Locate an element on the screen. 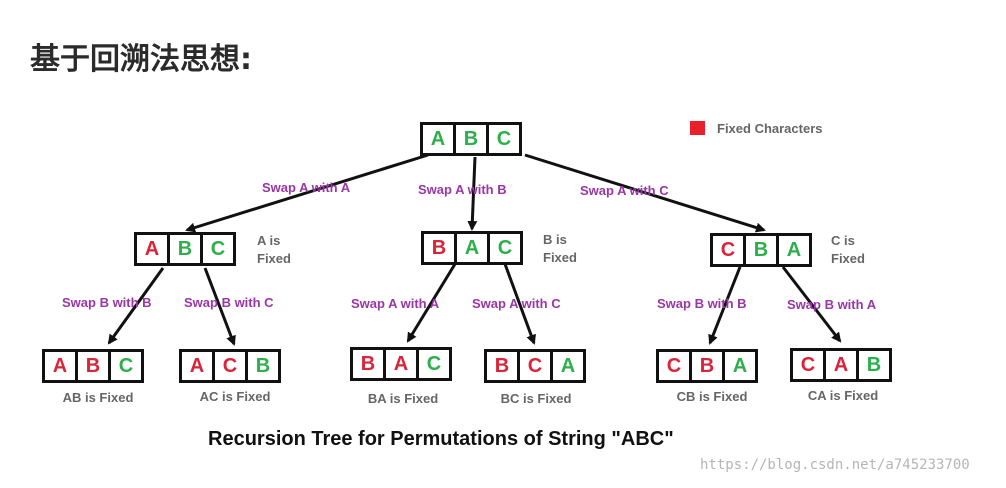  leaf-node: C B A is located at coordinates (707, 366).